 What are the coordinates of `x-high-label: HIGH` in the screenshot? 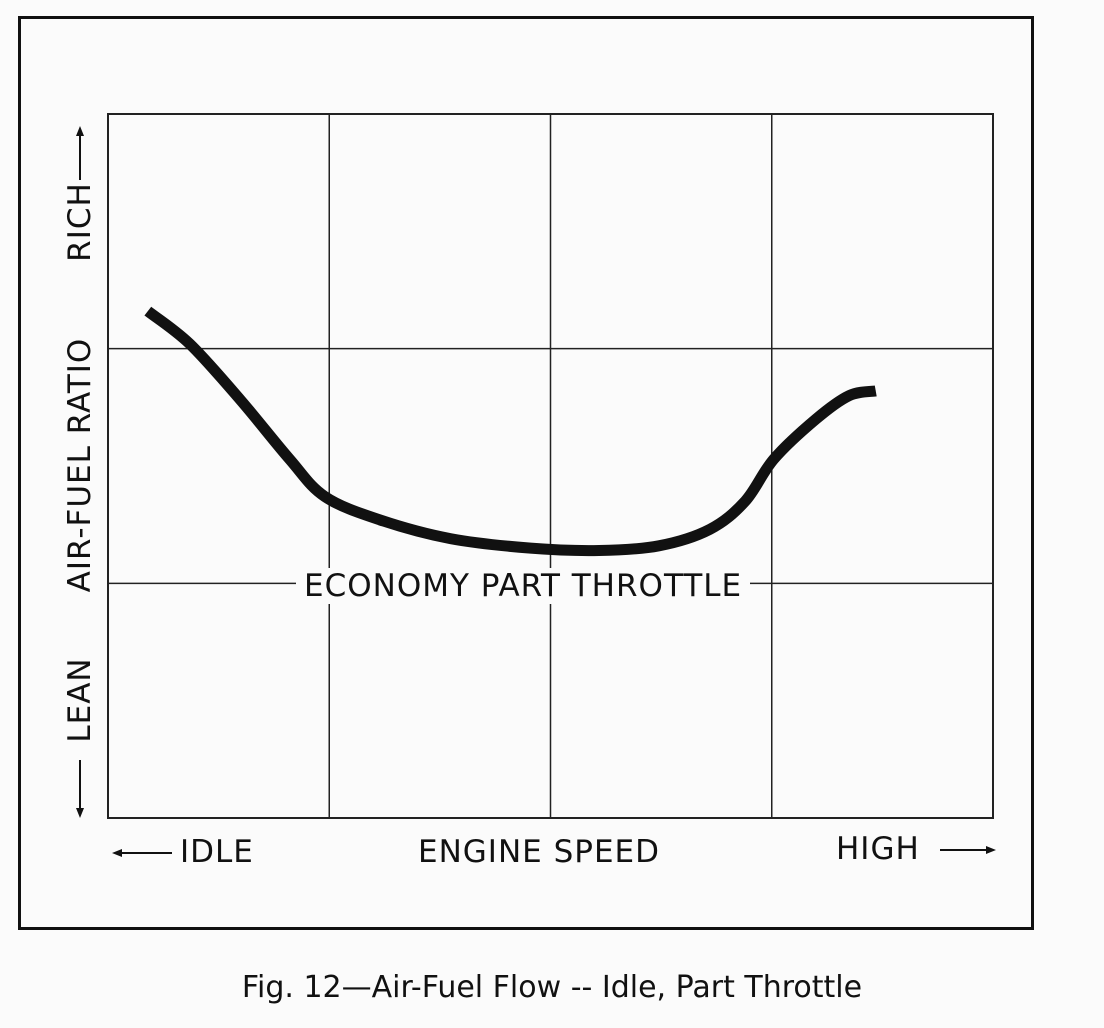 It's located at (878, 849).